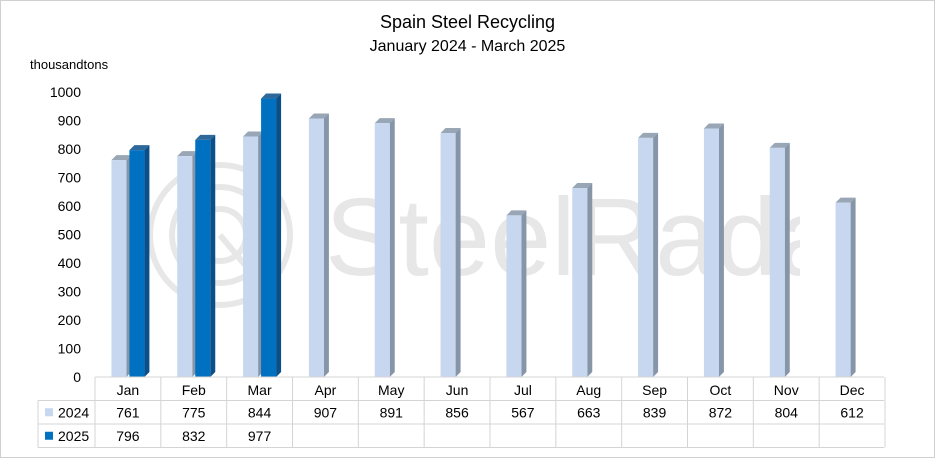 Image resolution: width=935 pixels, height=458 pixels. I want to click on y-tick-label: 800, so click(70, 149).